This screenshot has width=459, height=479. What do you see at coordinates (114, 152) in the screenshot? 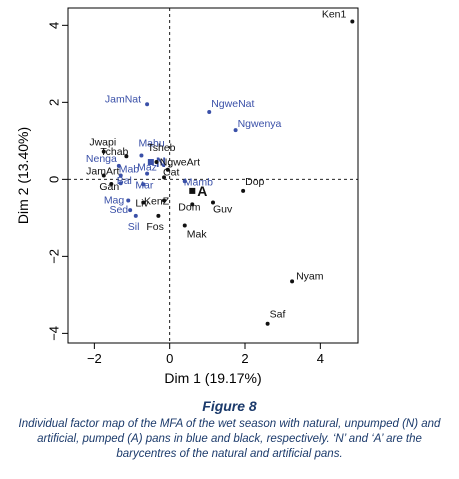
I see `point-label-tchab: Tchab` at bounding box center [114, 152].